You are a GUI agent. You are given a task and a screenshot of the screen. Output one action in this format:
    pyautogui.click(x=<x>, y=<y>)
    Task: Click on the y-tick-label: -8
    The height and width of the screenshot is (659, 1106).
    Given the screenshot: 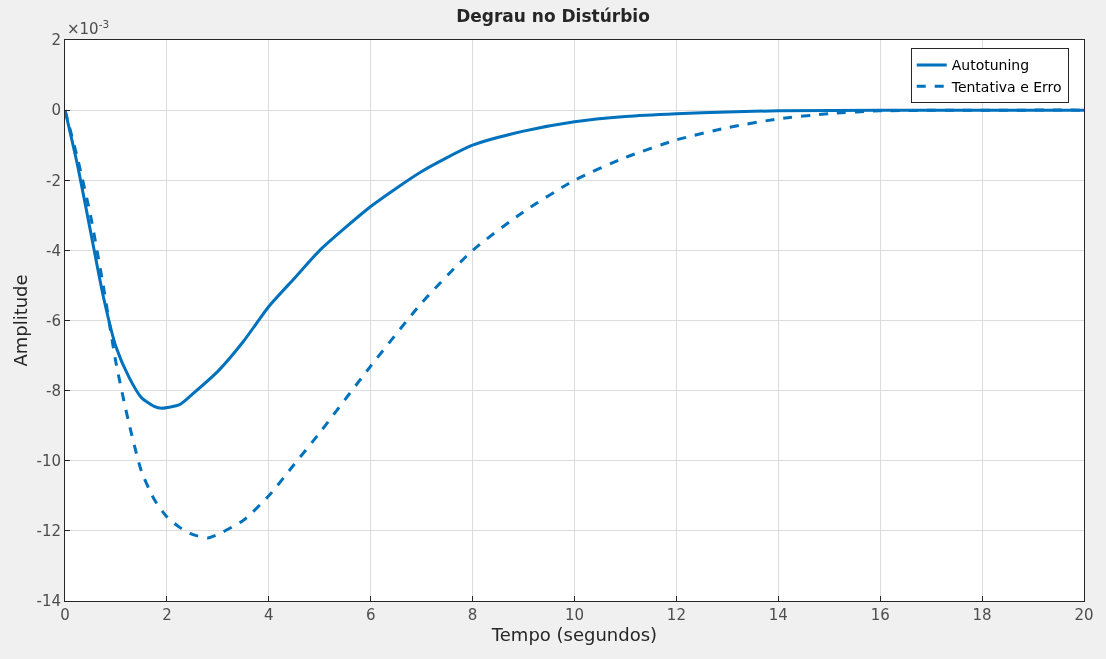 What is the action you would take?
    pyautogui.click(x=53, y=390)
    